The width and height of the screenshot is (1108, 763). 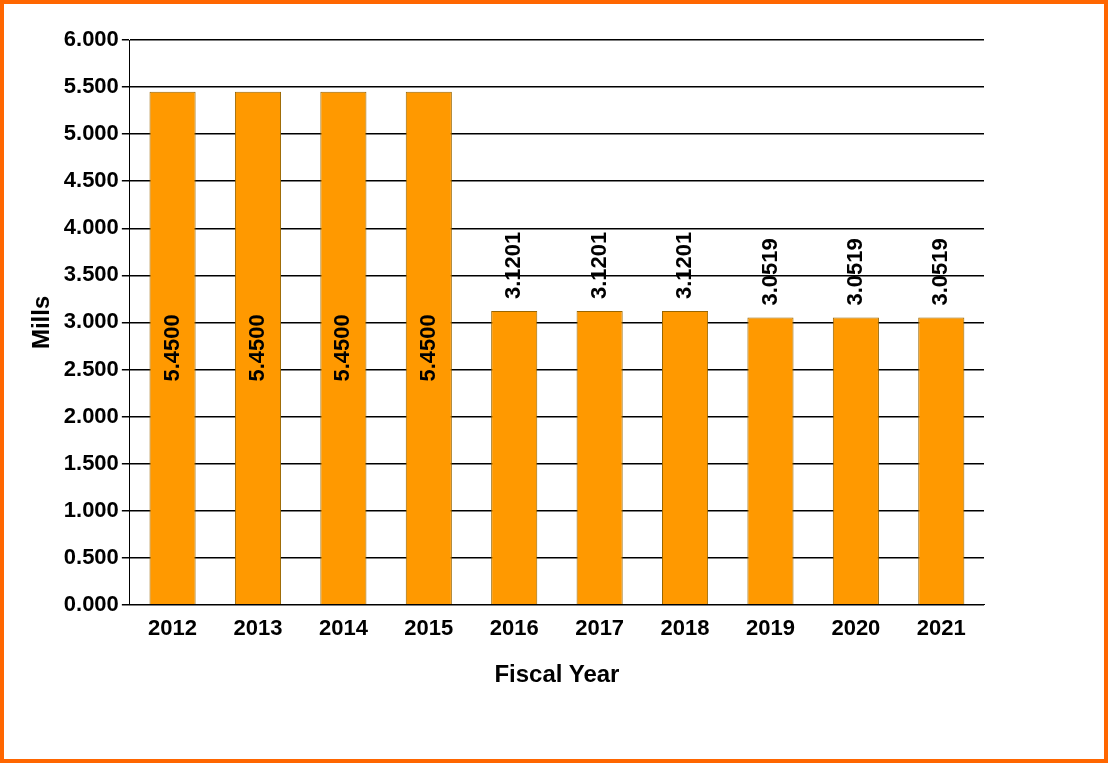 I want to click on x-tick-label: 2016, so click(x=514, y=628).